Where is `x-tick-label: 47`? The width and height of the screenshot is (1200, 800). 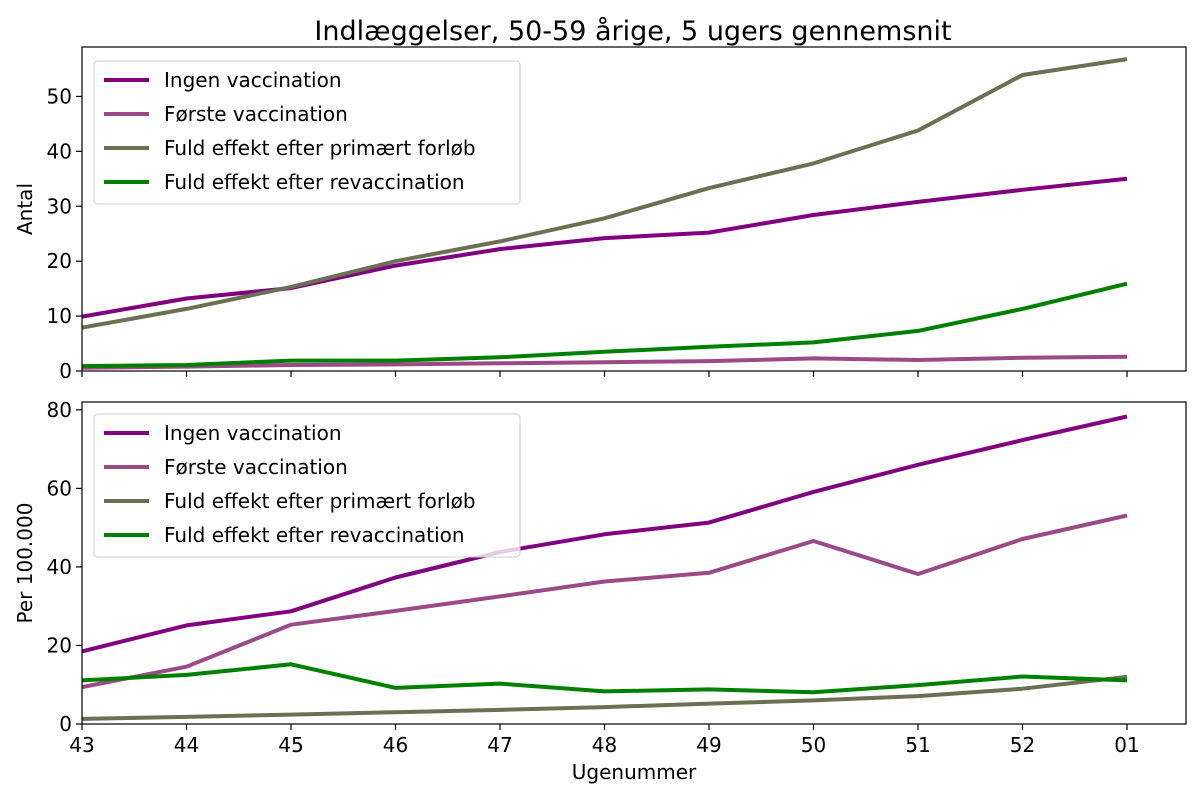
x-tick-label: 47 is located at coordinates (499, 745).